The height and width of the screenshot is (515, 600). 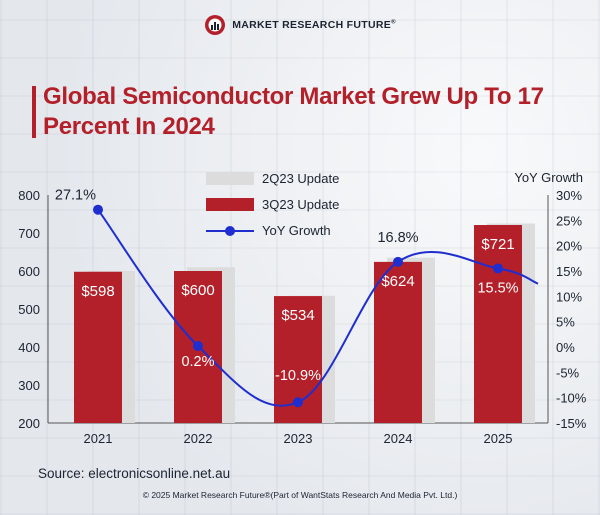 What do you see at coordinates (569, 220) in the screenshot?
I see `y-tick-label-right: 25%` at bounding box center [569, 220].